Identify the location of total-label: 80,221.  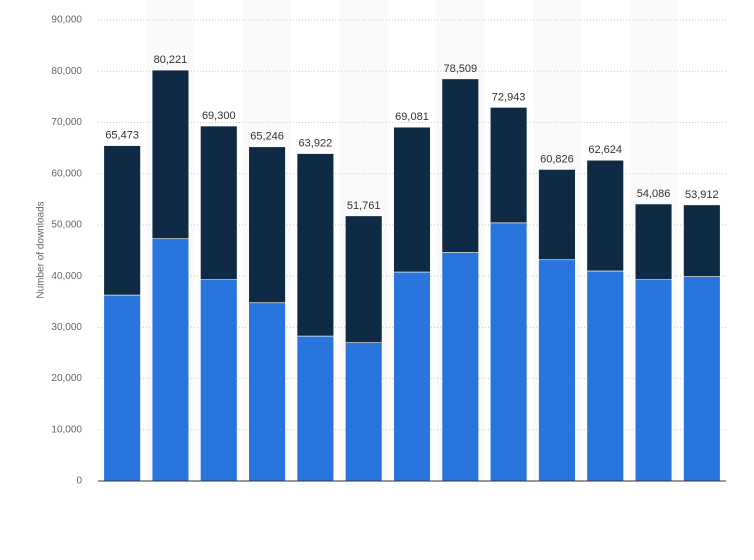
(171, 60).